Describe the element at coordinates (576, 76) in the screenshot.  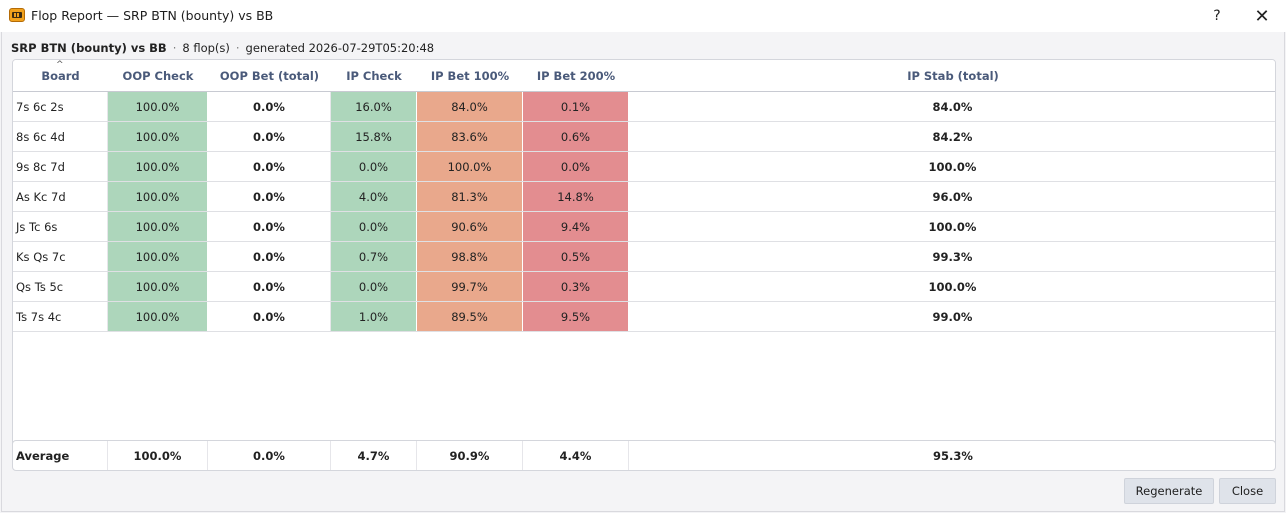
I see `header-ip-bet200: IP Bet 200%` at that location.